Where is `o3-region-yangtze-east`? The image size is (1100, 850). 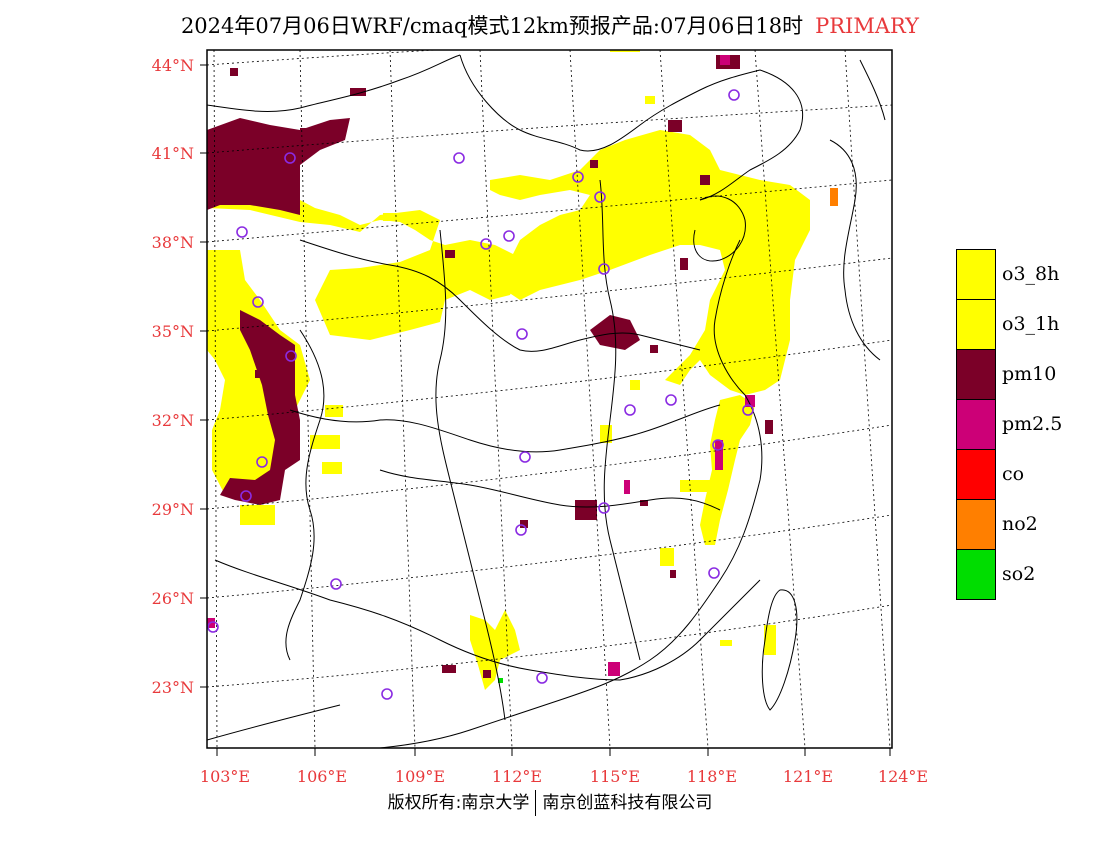
o3-region-yangtze-east is located at coordinates (727, 470).